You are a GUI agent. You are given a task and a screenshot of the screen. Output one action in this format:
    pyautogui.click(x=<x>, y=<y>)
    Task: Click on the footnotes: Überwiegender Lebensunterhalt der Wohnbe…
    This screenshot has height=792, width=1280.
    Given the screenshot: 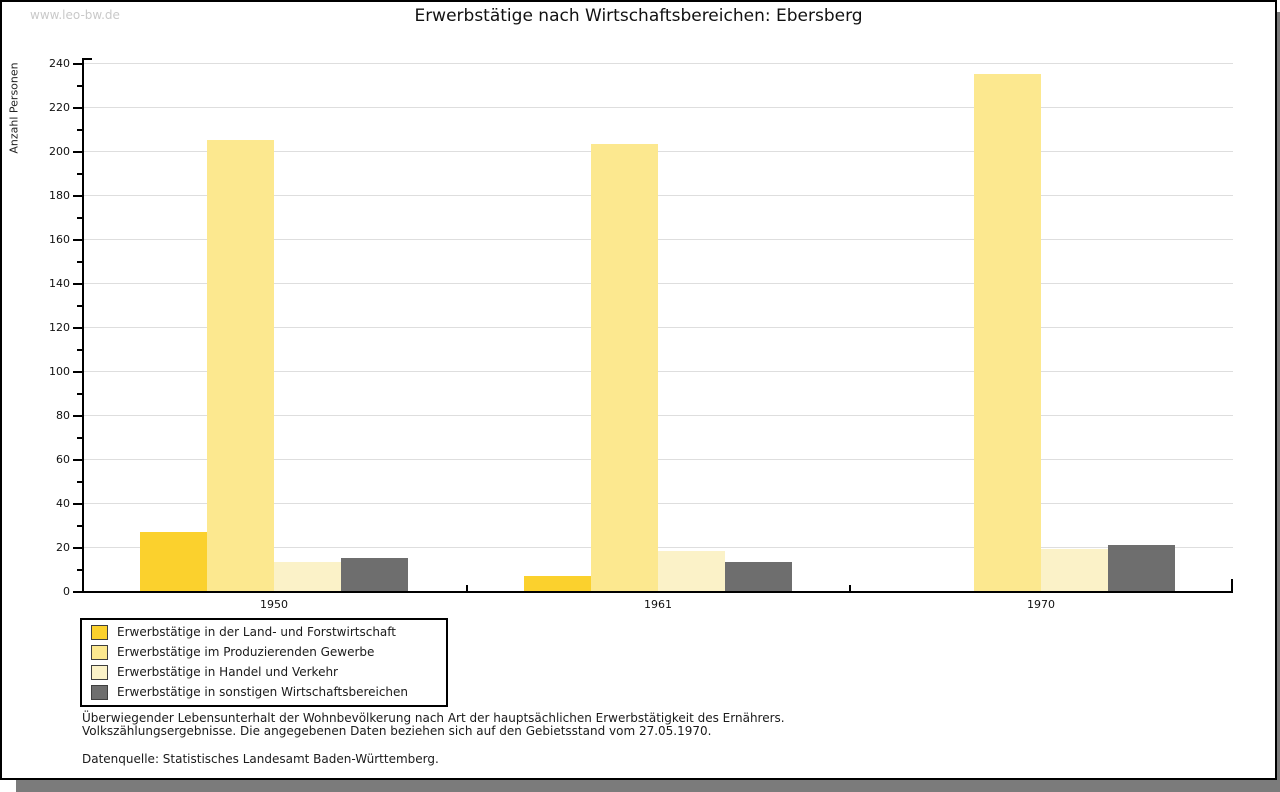 What is the action you would take?
    pyautogui.click(x=433, y=739)
    